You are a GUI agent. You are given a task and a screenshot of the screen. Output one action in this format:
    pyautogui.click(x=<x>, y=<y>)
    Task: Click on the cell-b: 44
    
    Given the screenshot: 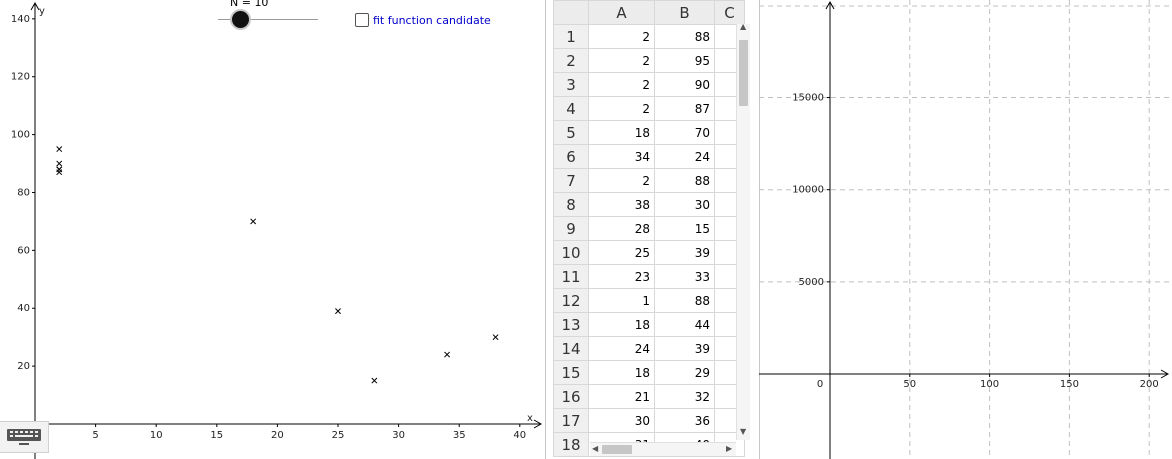 What is the action you would take?
    pyautogui.click(x=684, y=324)
    